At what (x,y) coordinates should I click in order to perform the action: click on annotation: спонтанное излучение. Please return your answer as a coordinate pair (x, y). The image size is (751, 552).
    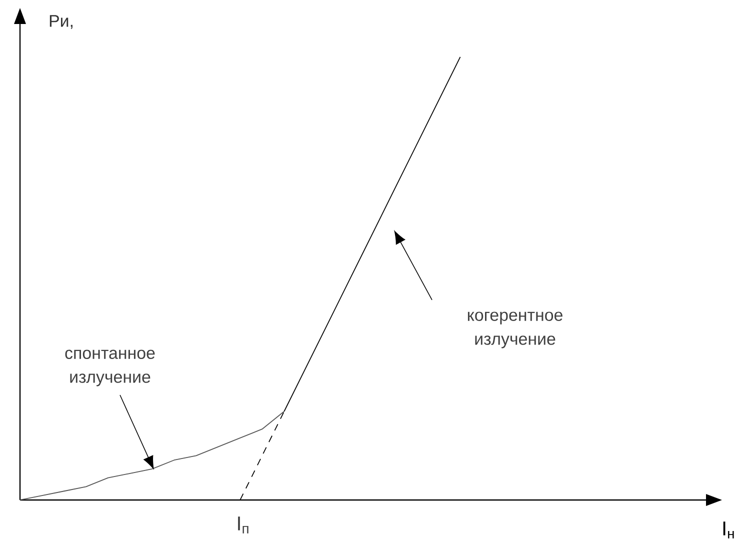
    Looking at the image, I should click on (110, 368).